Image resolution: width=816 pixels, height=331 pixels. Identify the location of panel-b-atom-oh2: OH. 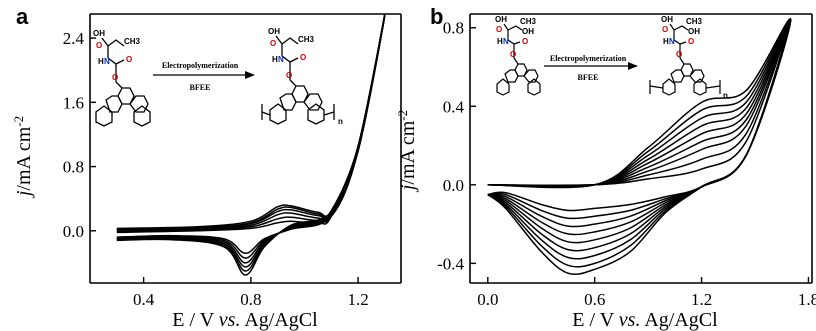
(528, 31).